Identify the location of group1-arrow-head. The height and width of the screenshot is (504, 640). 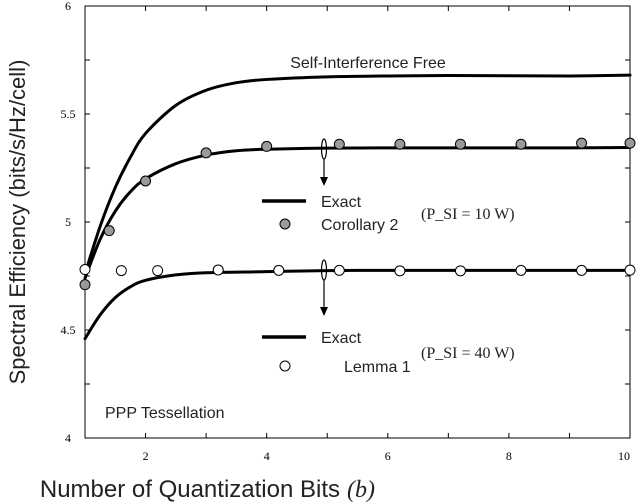
(324, 181).